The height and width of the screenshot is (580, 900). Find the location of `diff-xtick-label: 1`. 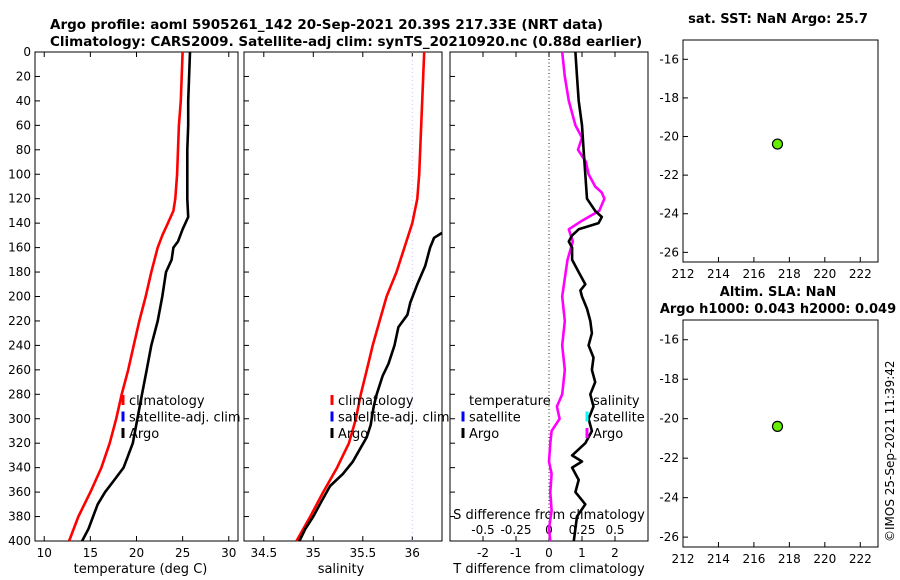

diff-xtick-label: 1 is located at coordinates (582, 553).